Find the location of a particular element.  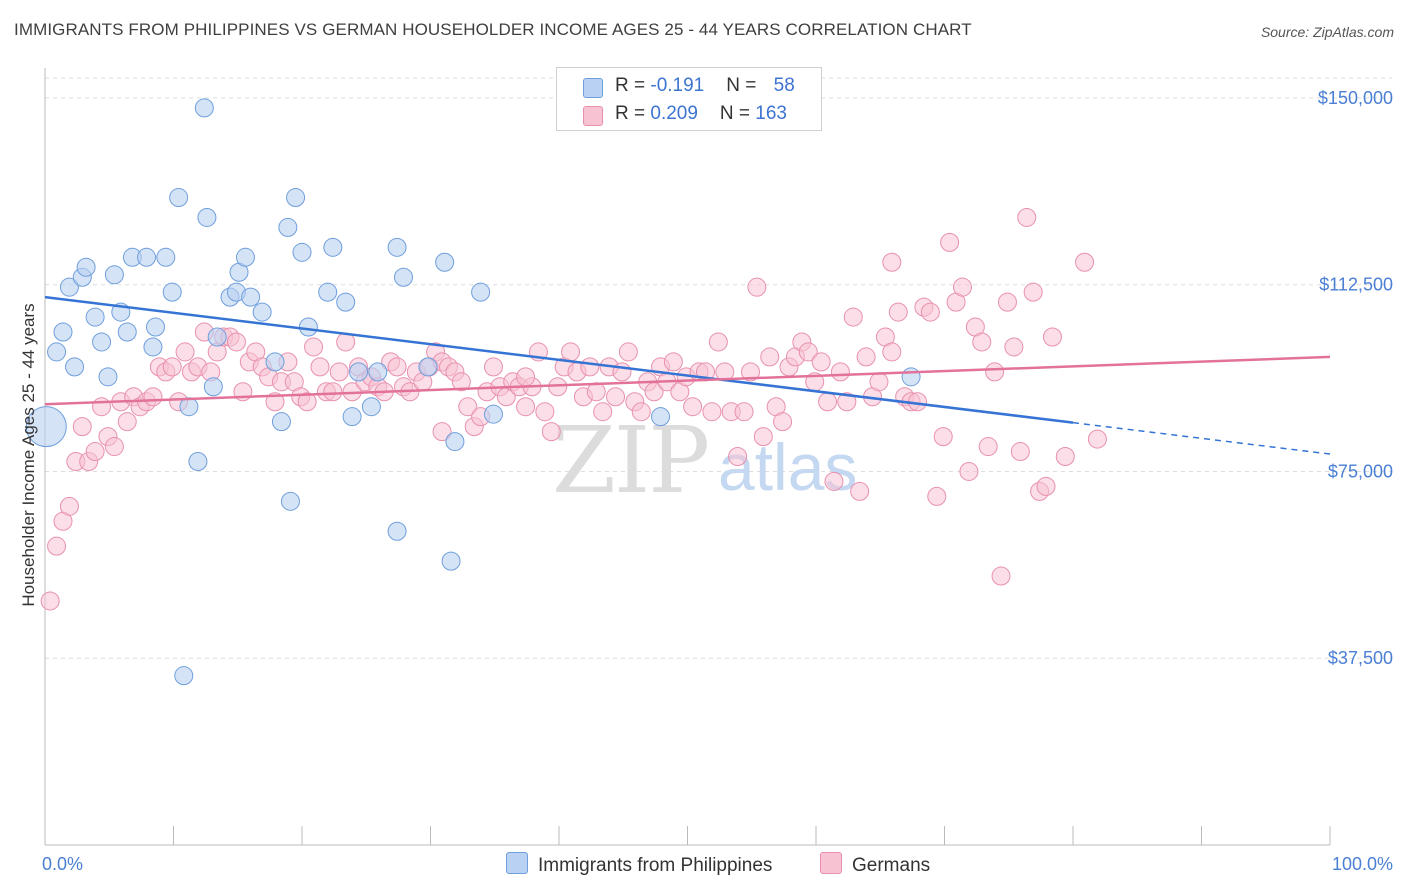

source-label: Source: ZipAtlas.com is located at coordinates (1327, 32).